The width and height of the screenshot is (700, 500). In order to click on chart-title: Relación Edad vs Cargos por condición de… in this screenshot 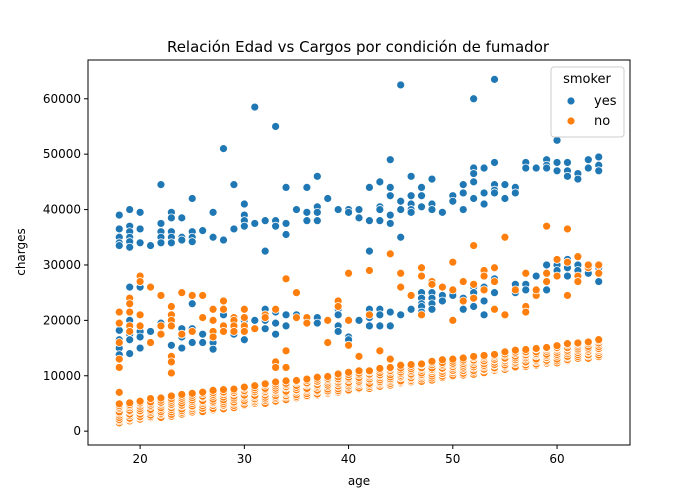, I will do `click(358, 47)`.